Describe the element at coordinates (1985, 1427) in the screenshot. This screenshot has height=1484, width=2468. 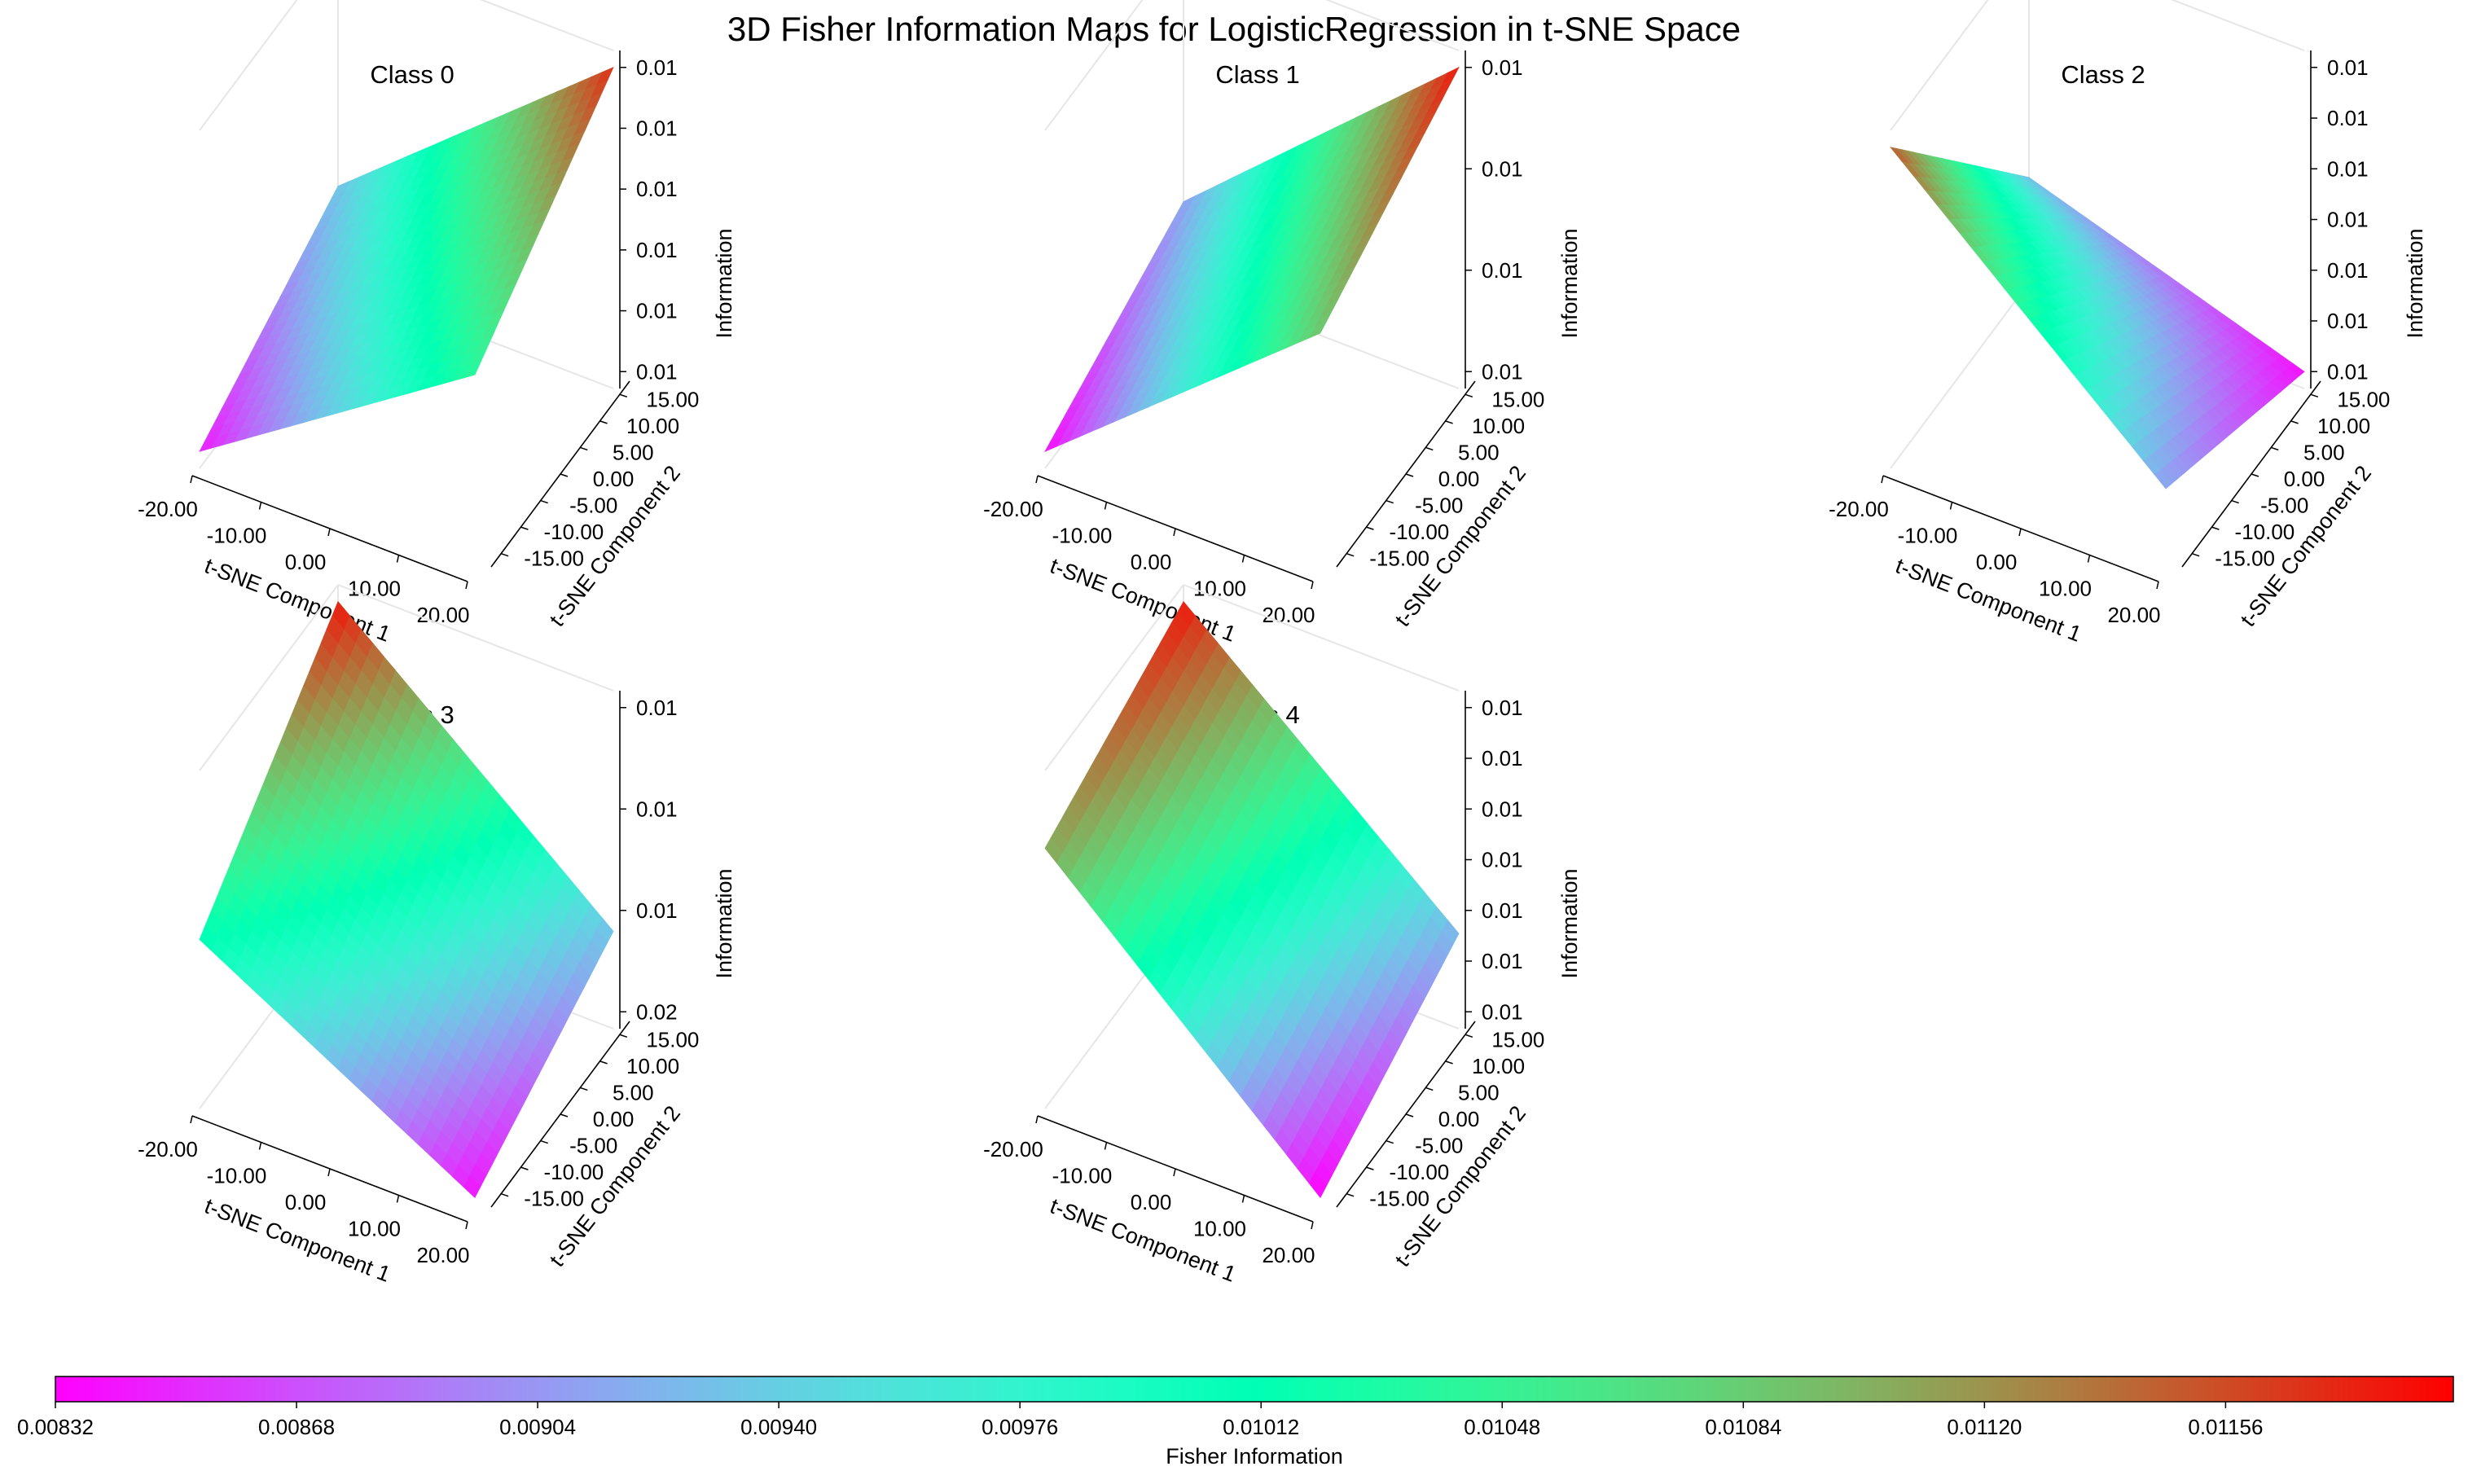
I see `colorbar-tick-label: 0.01120` at that location.